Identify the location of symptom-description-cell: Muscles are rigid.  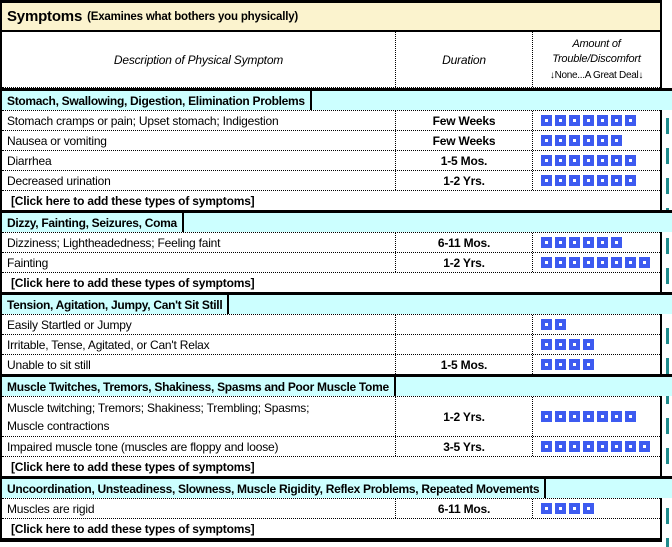
(51, 508).